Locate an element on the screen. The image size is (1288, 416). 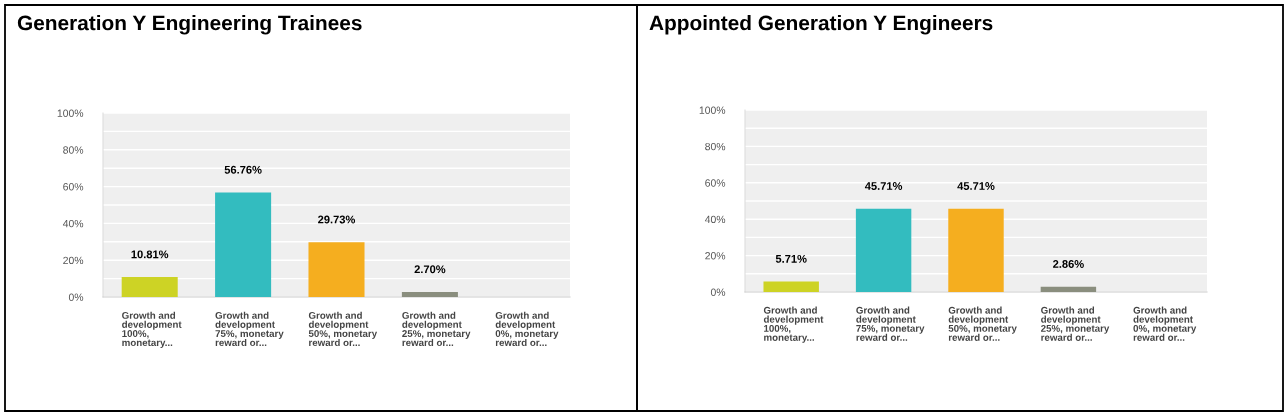
data-label: 5.71% is located at coordinates (791, 258).